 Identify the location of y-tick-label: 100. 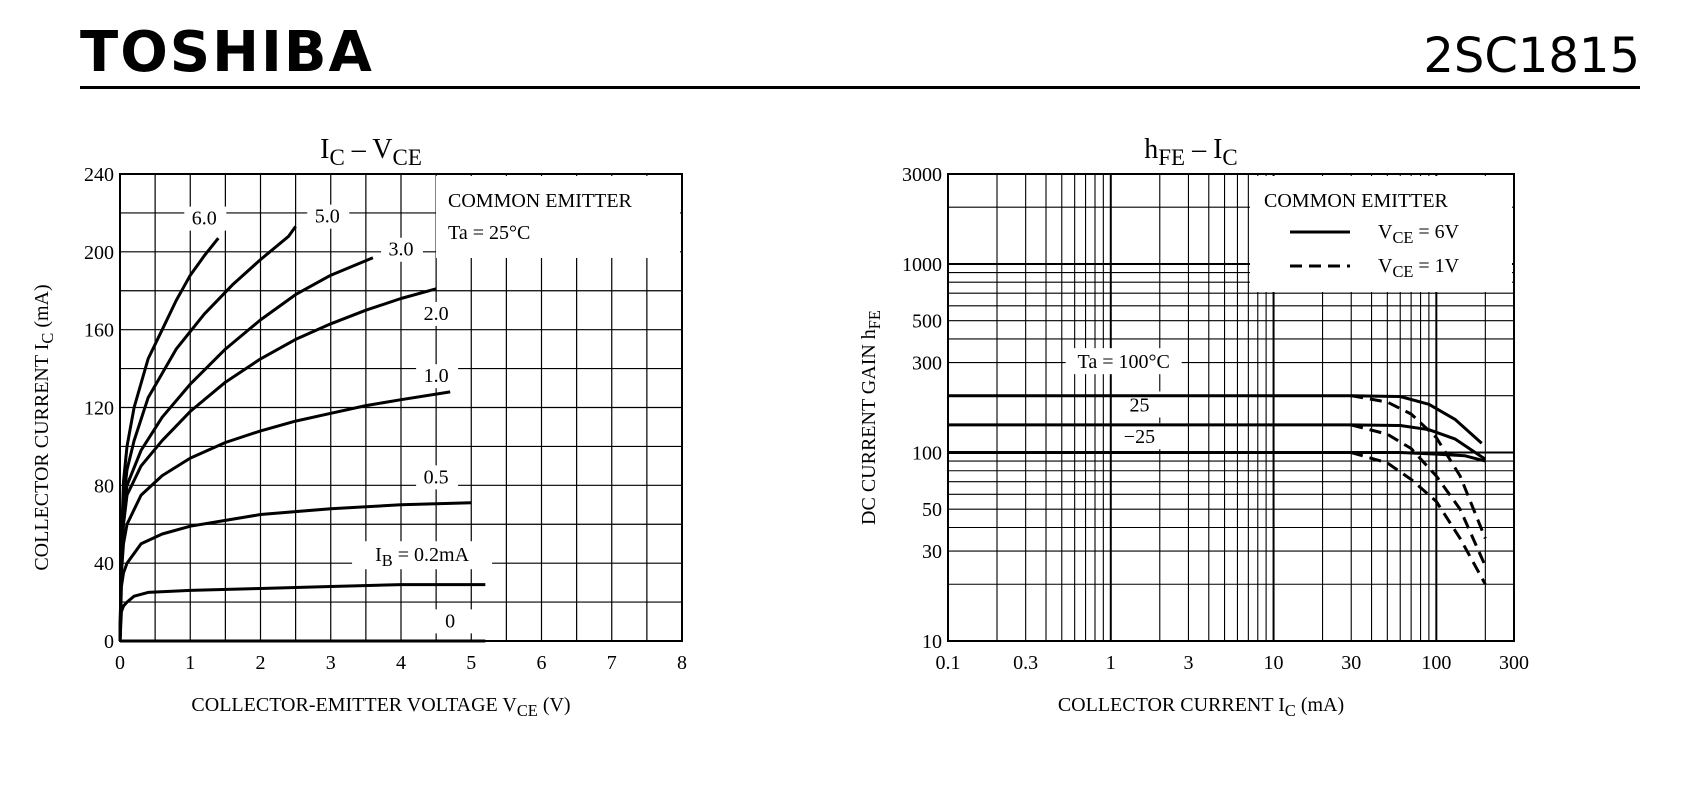
(927, 453).